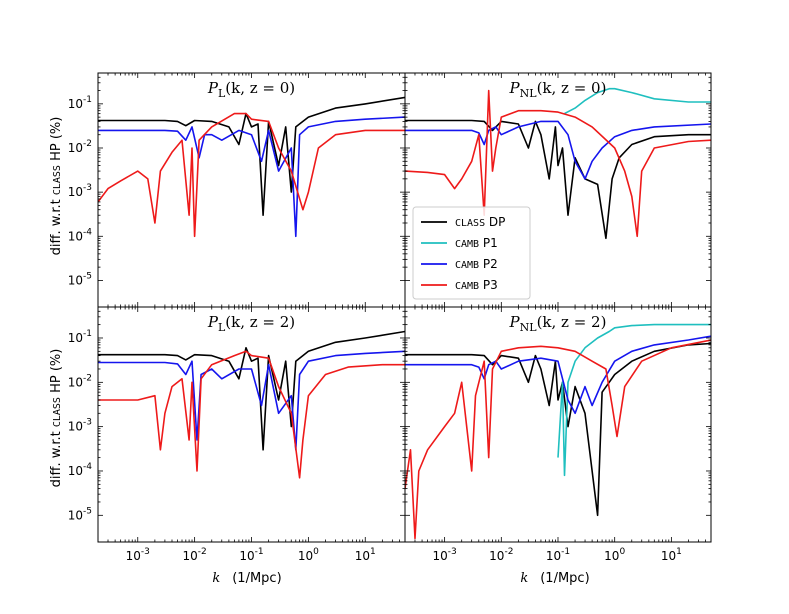 Image resolution: width=789 pixels, height=614 pixels. Describe the element at coordinates (56, 418) in the screenshot. I see `y-axis-label-bottom: diff. w.r.t CLASS HP (%)` at that location.